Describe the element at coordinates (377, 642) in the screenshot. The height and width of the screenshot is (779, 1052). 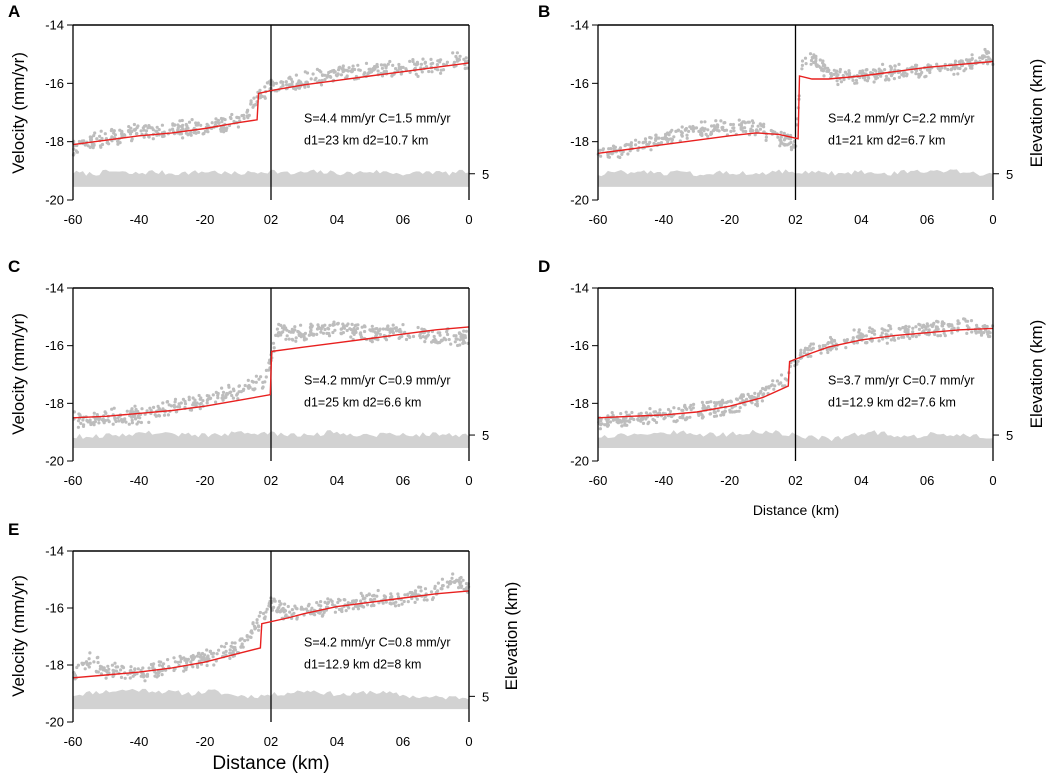
I see `model-parameters: S=4.2 mm/yr C=0.8 mm/yr` at that location.